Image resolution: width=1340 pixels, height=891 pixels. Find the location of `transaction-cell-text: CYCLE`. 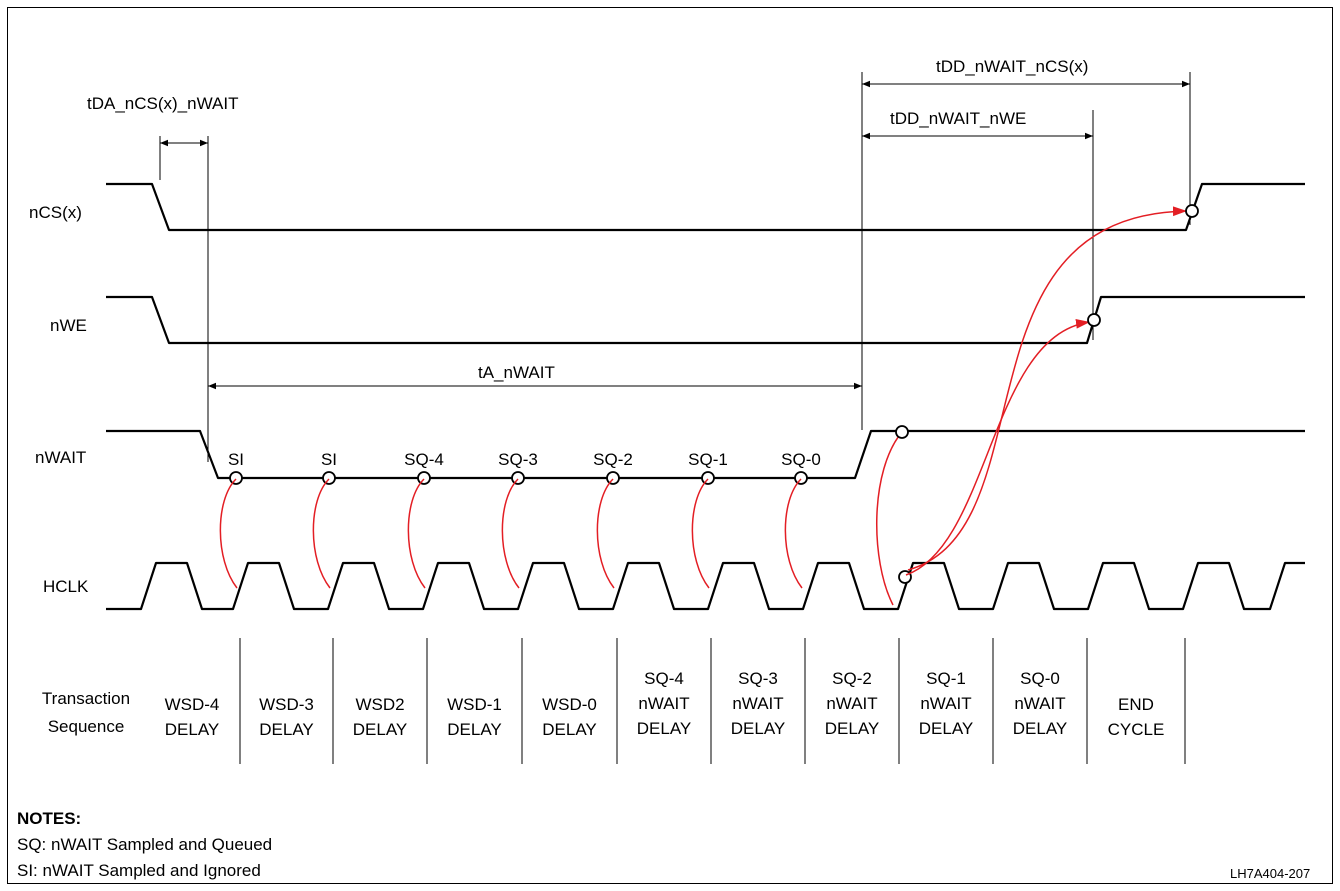

transaction-cell-text: CYCLE is located at coordinates (1136, 729).